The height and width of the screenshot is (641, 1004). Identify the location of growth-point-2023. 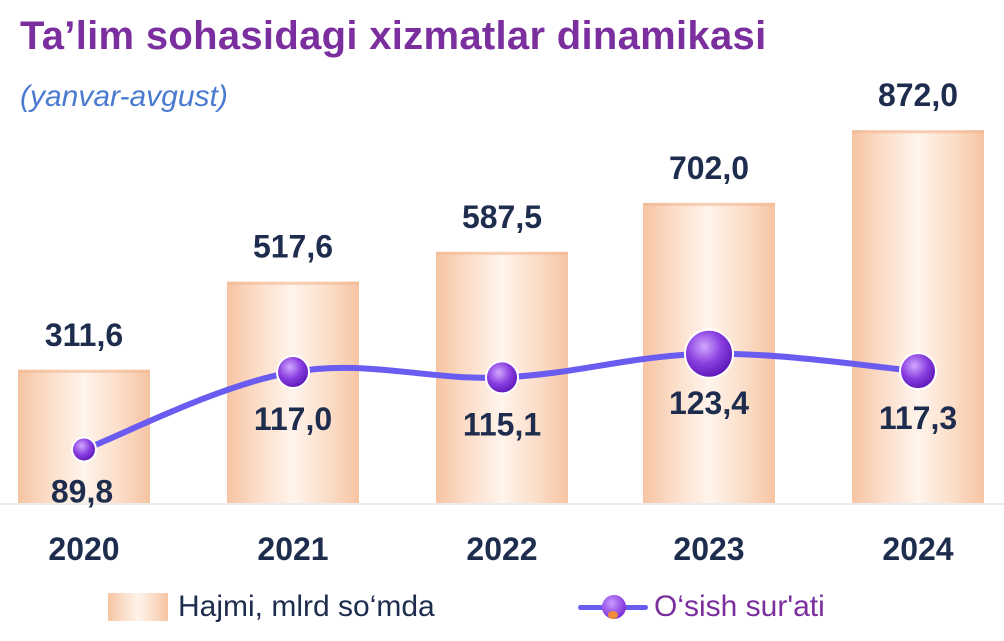
(709, 353).